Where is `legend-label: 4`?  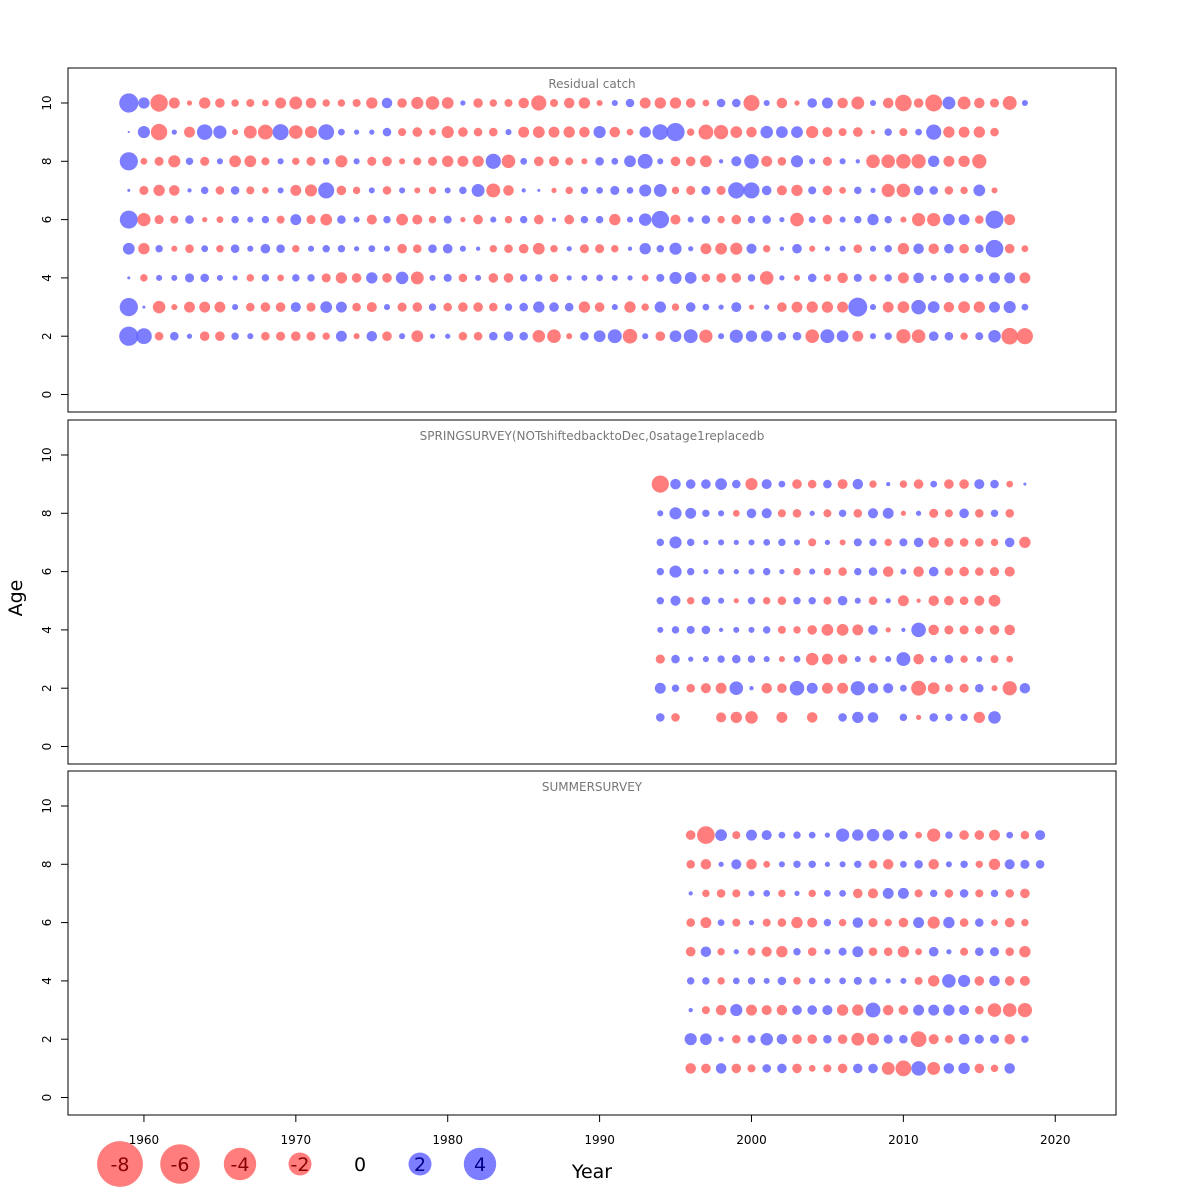
legend-label: 4 is located at coordinates (480, 1165).